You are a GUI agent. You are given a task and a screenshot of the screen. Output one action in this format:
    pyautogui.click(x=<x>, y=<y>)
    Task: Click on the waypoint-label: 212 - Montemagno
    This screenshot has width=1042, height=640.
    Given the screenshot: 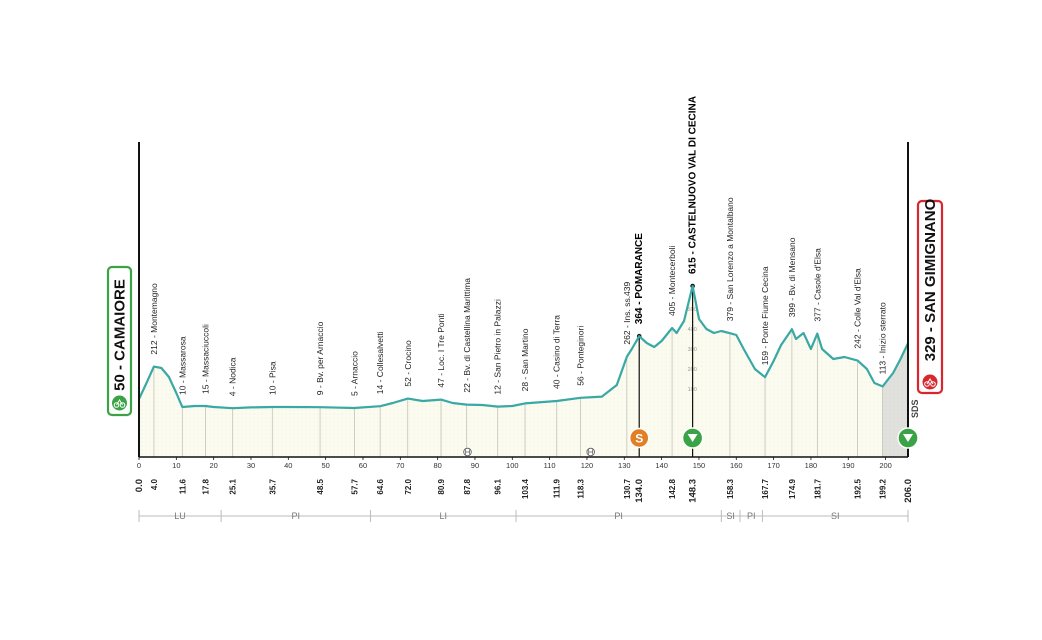 What is the action you would take?
    pyautogui.click(x=154, y=319)
    